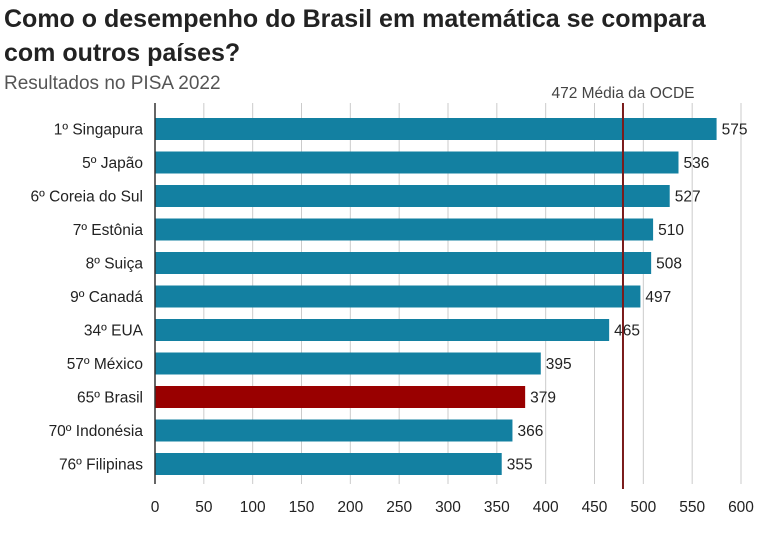  What do you see at coordinates (302, 507) in the screenshot?
I see `x-tick-label: 150` at bounding box center [302, 507].